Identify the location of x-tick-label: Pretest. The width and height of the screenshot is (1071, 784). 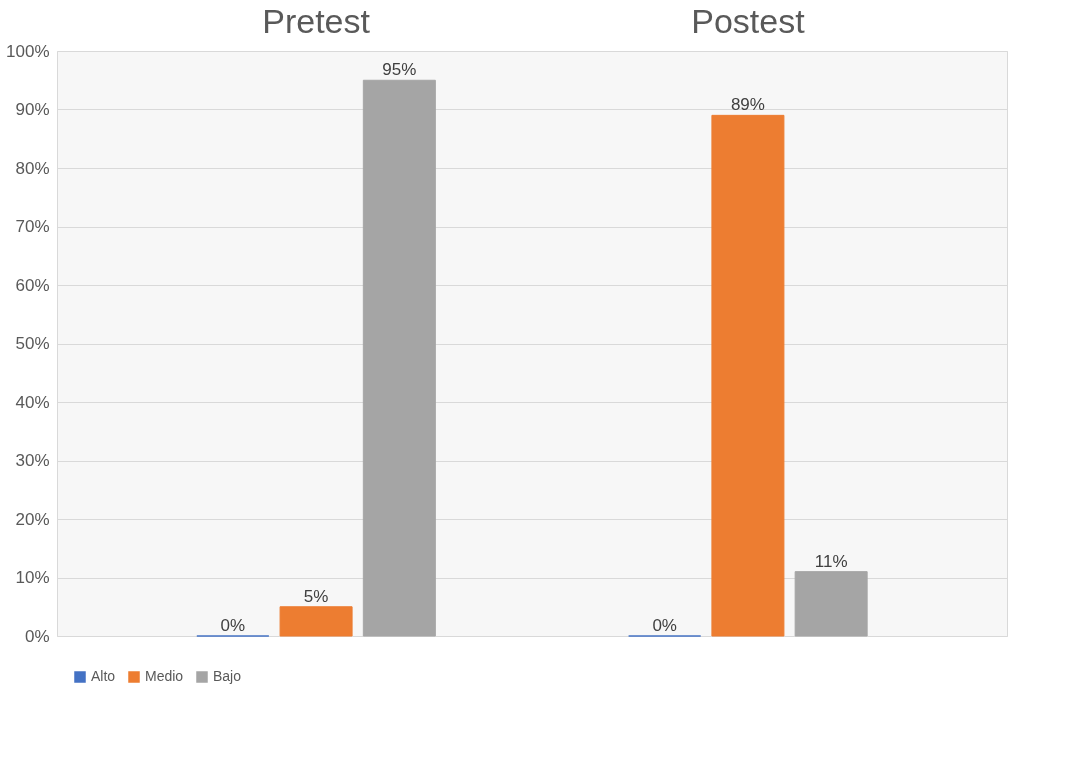
(316, 20).